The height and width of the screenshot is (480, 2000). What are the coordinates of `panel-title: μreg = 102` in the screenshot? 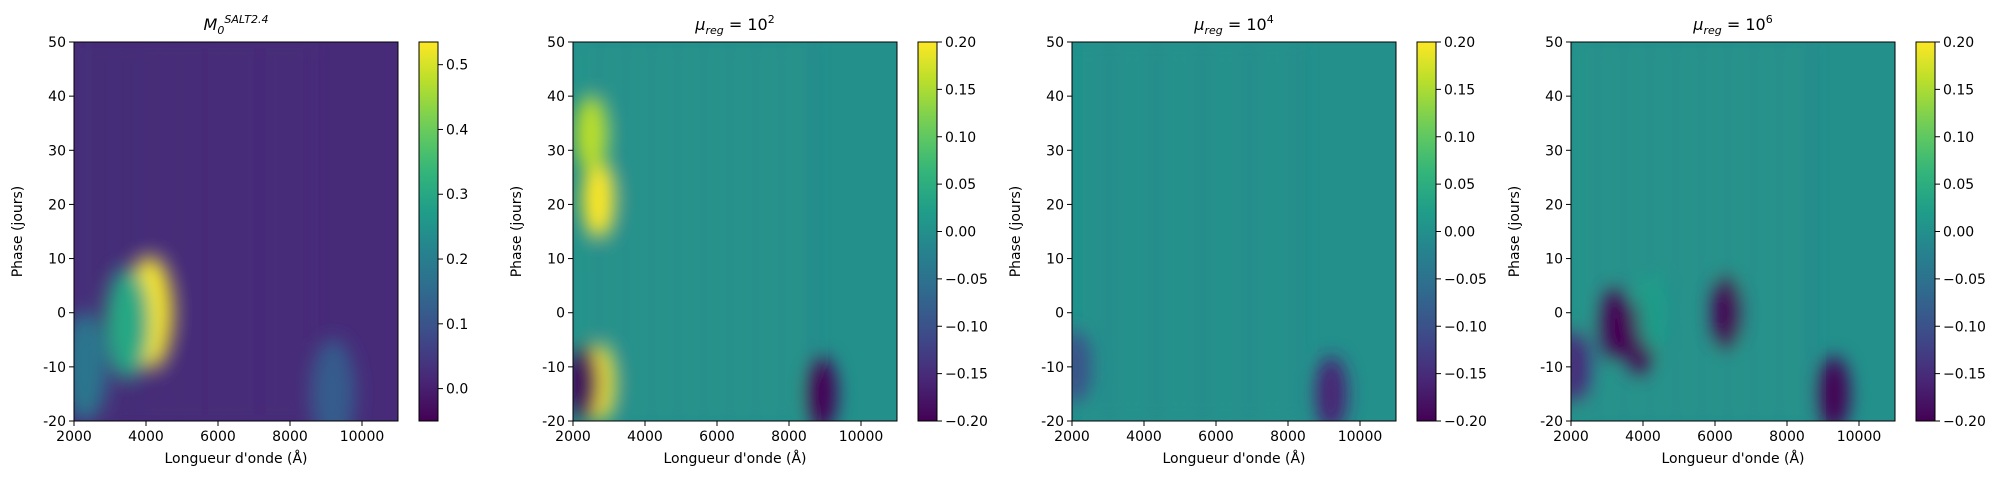 It's located at (734, 25).